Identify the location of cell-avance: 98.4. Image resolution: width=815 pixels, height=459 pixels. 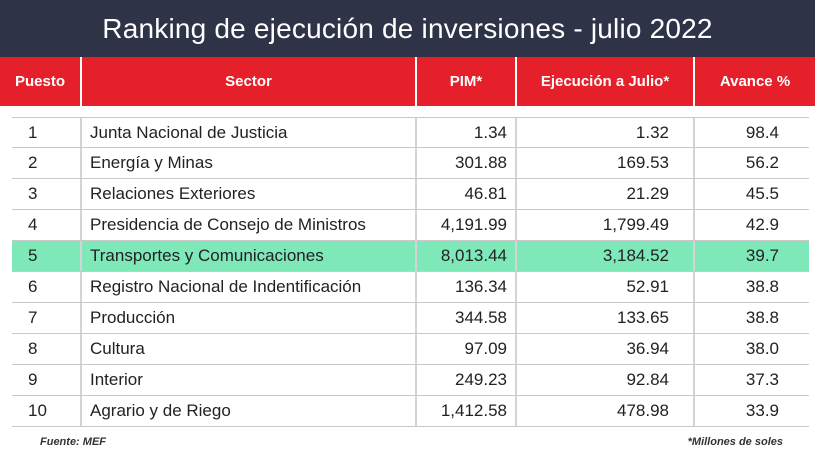
(762, 132).